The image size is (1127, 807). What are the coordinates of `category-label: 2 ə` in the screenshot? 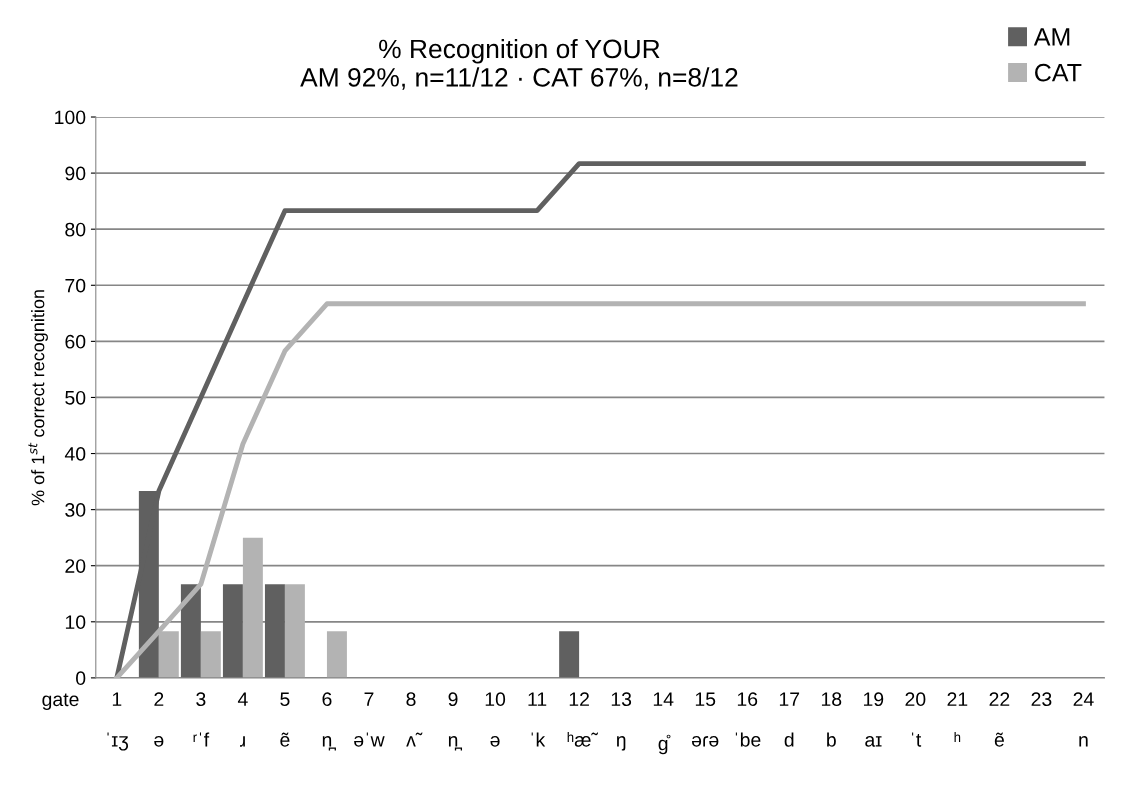 It's located at (159, 719).